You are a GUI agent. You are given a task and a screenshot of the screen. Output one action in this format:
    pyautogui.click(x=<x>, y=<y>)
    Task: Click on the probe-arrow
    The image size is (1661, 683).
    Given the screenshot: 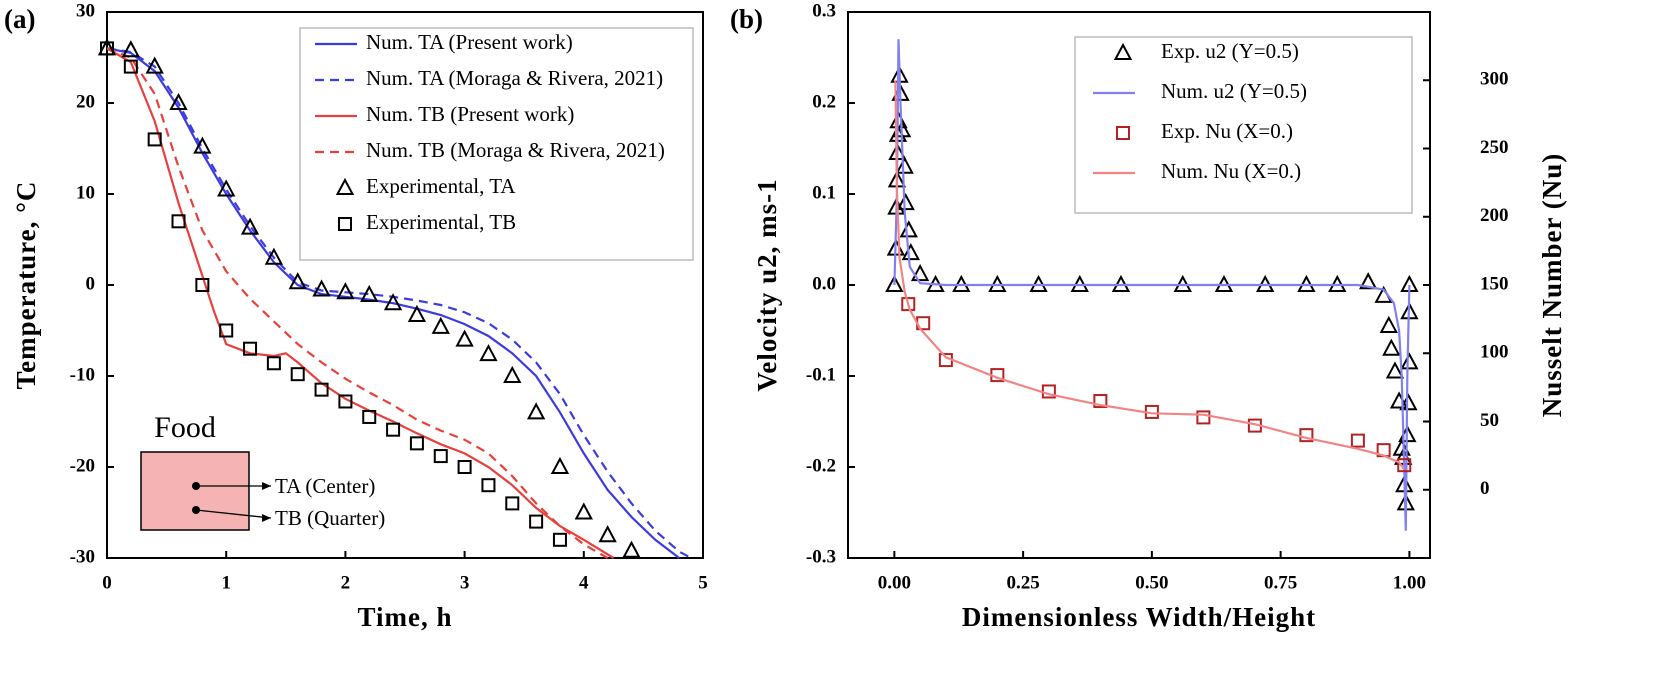 What is the action you would take?
    pyautogui.click(x=233, y=514)
    